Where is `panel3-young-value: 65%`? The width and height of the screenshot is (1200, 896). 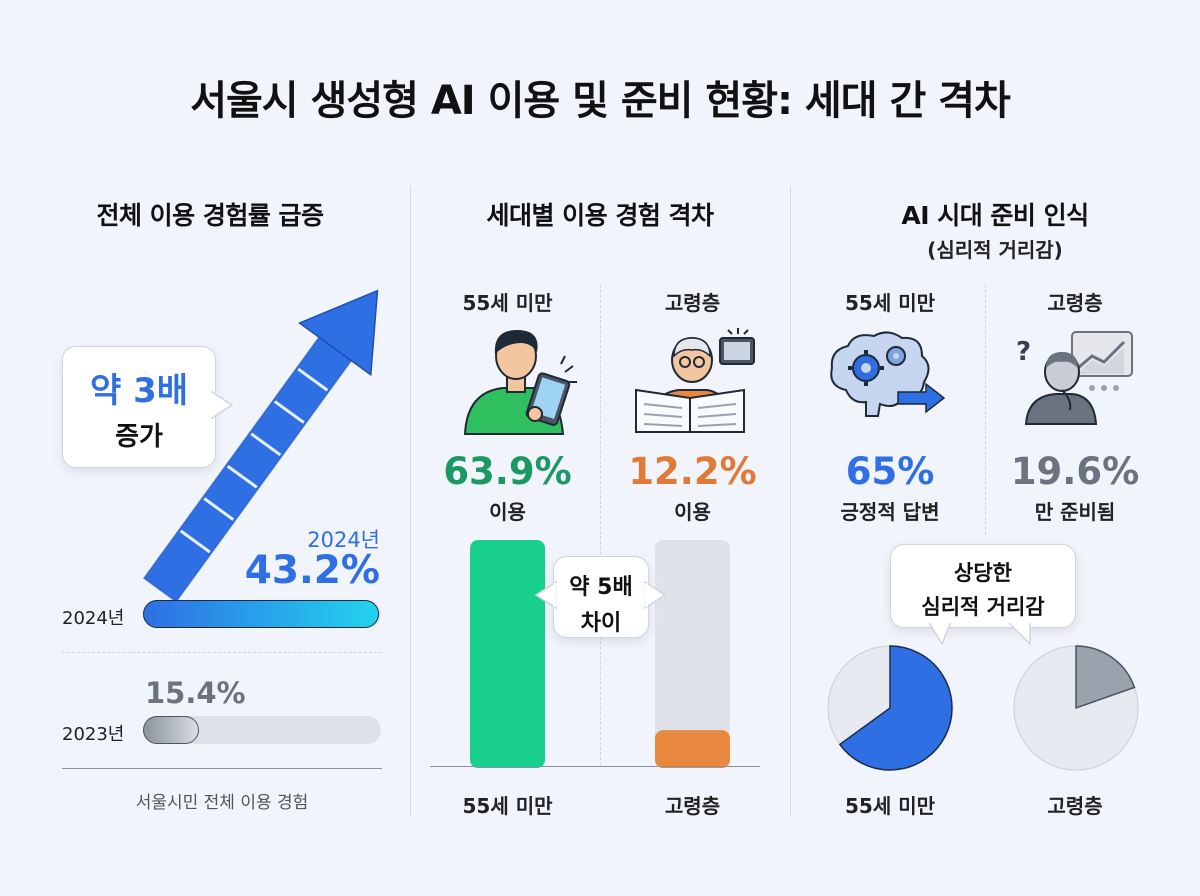
panel3-young-value: 65% is located at coordinates (890, 471).